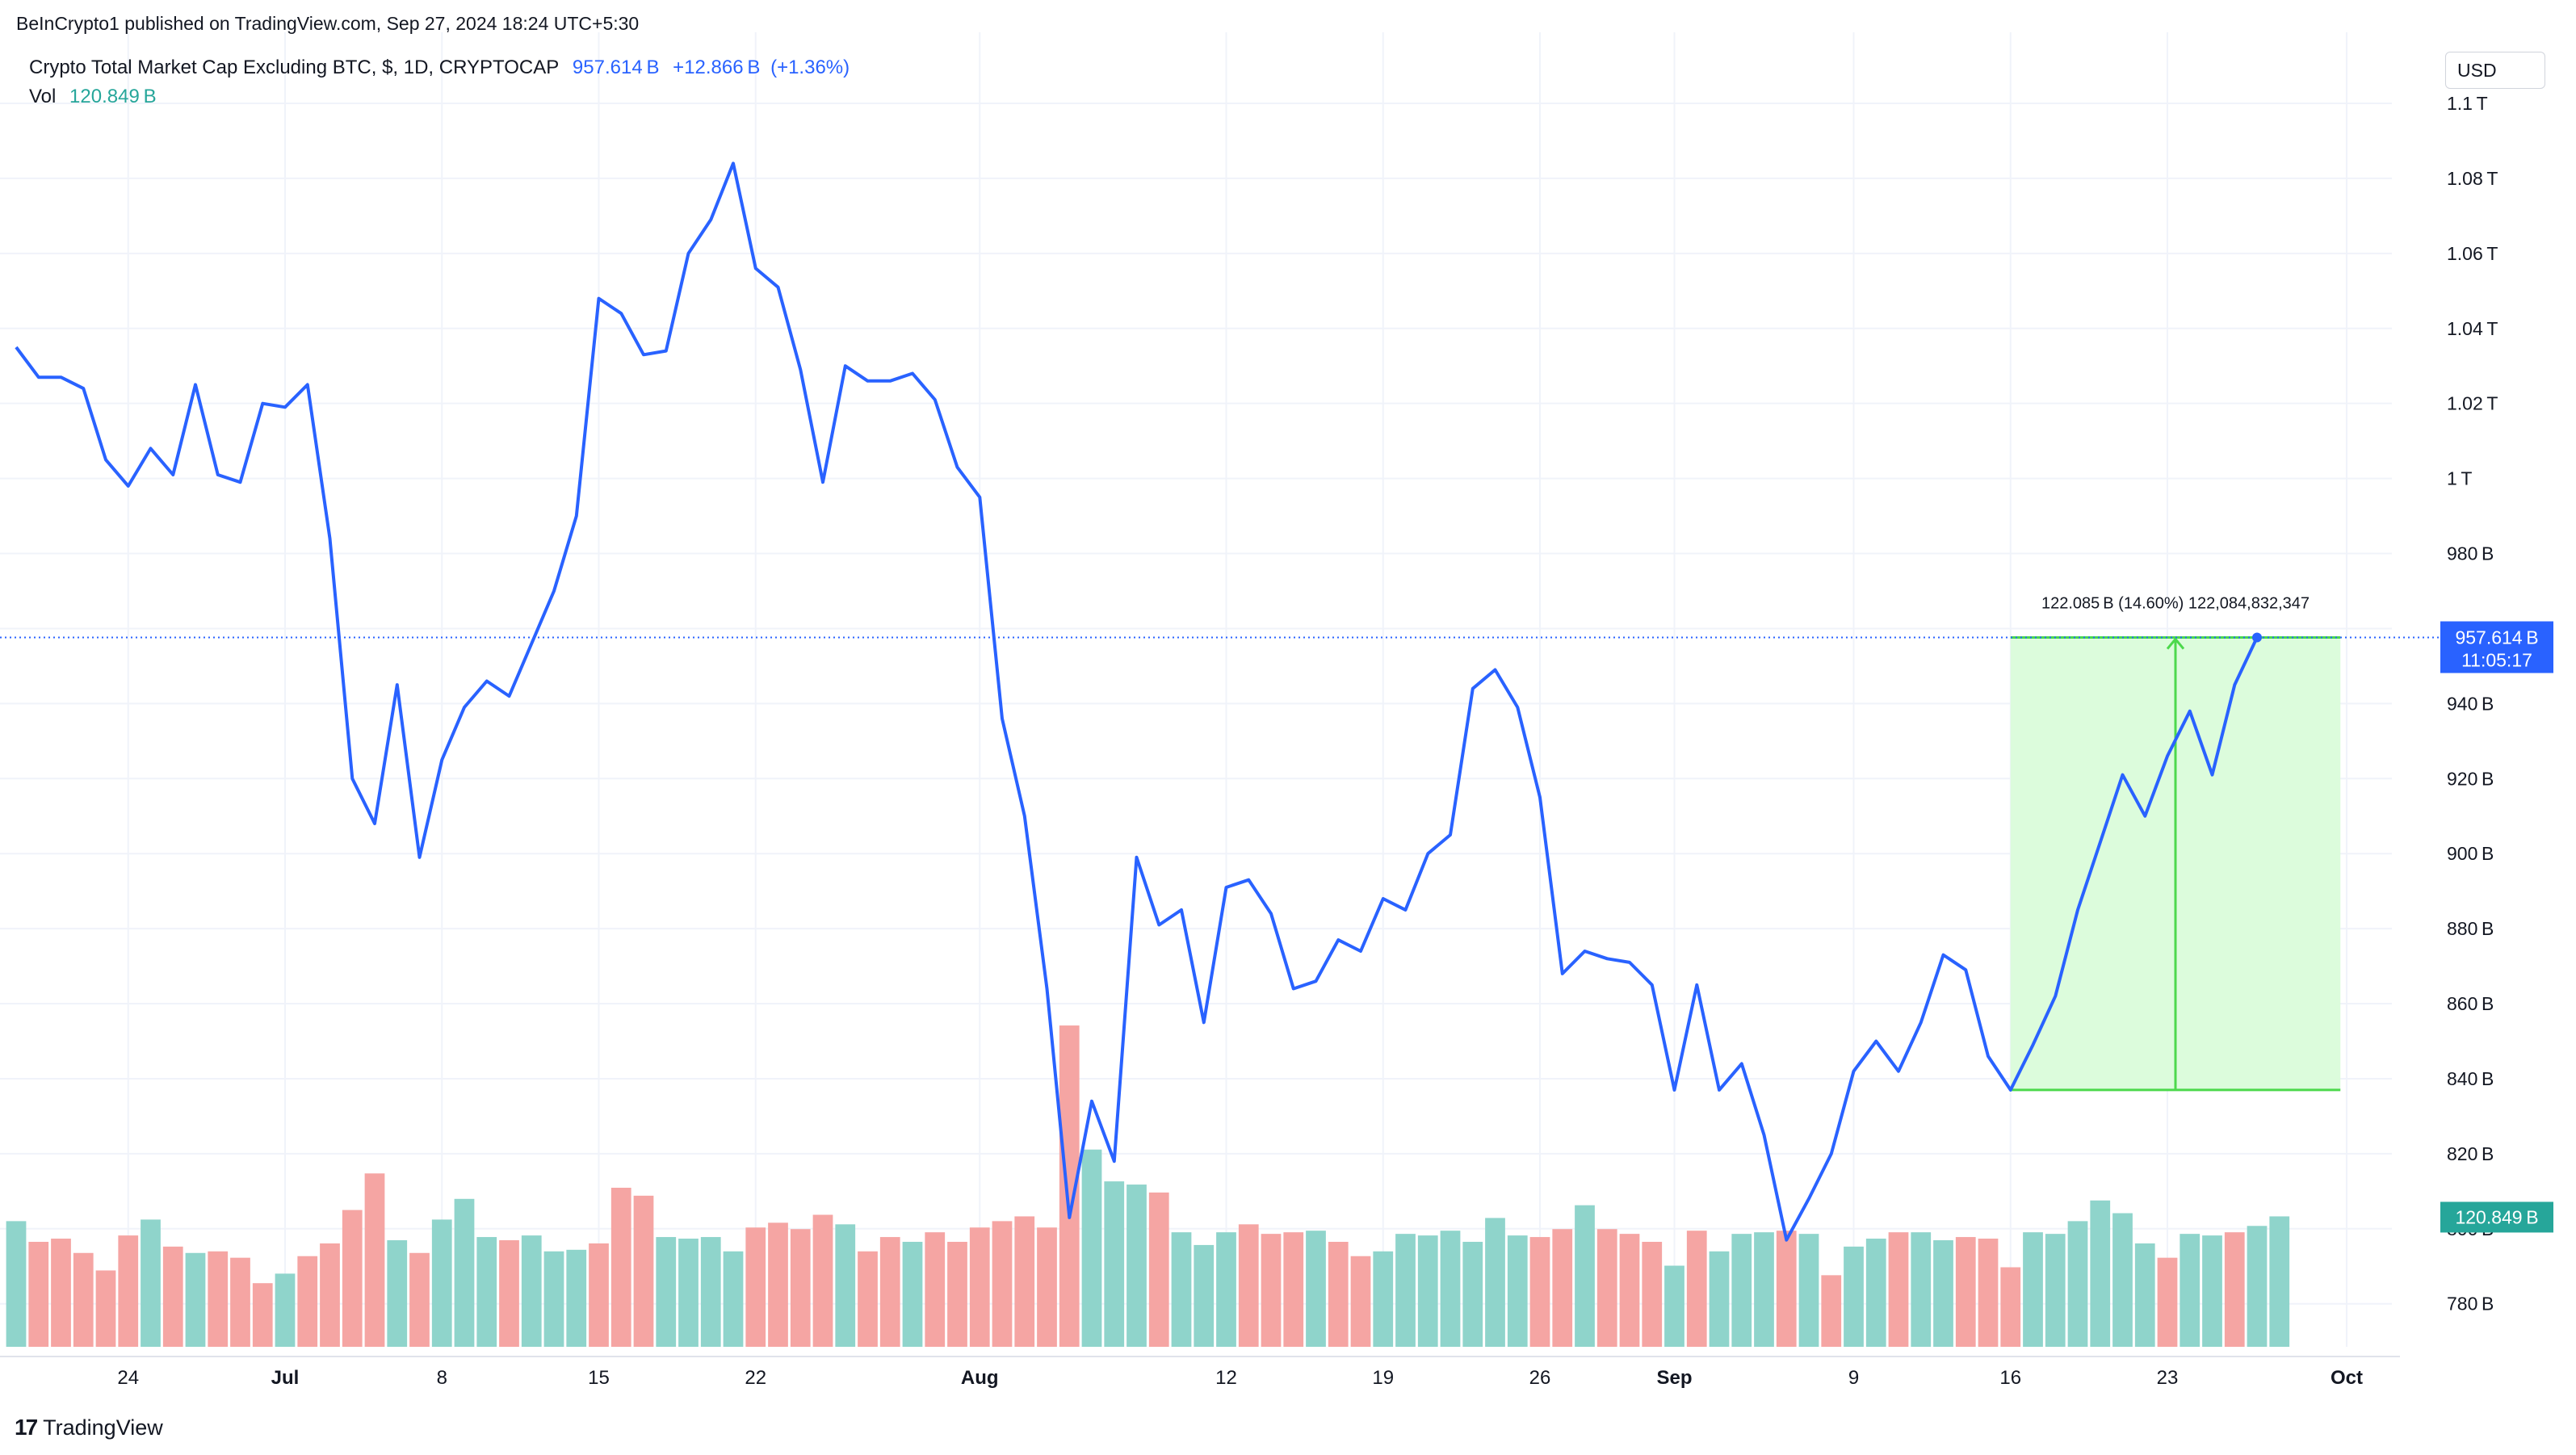  I want to click on x-tick-label: 12, so click(1226, 1378).